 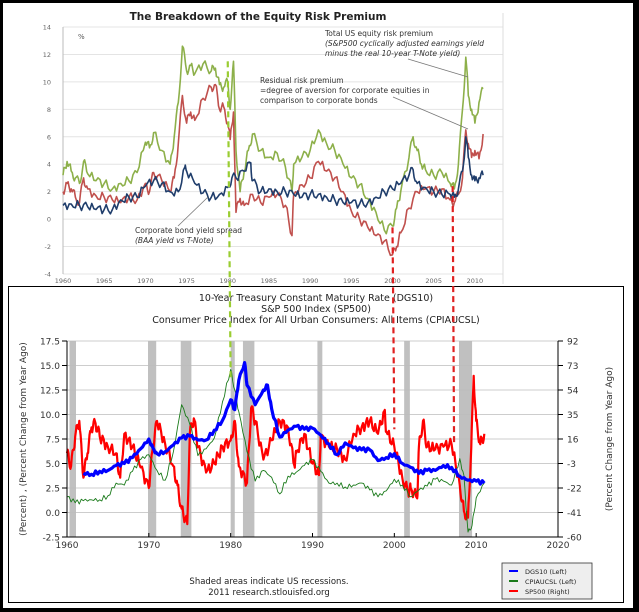 What do you see at coordinates (188, 230) in the screenshot?
I see `annotation-spread-line1: Corporate bond yield spread` at bounding box center [188, 230].